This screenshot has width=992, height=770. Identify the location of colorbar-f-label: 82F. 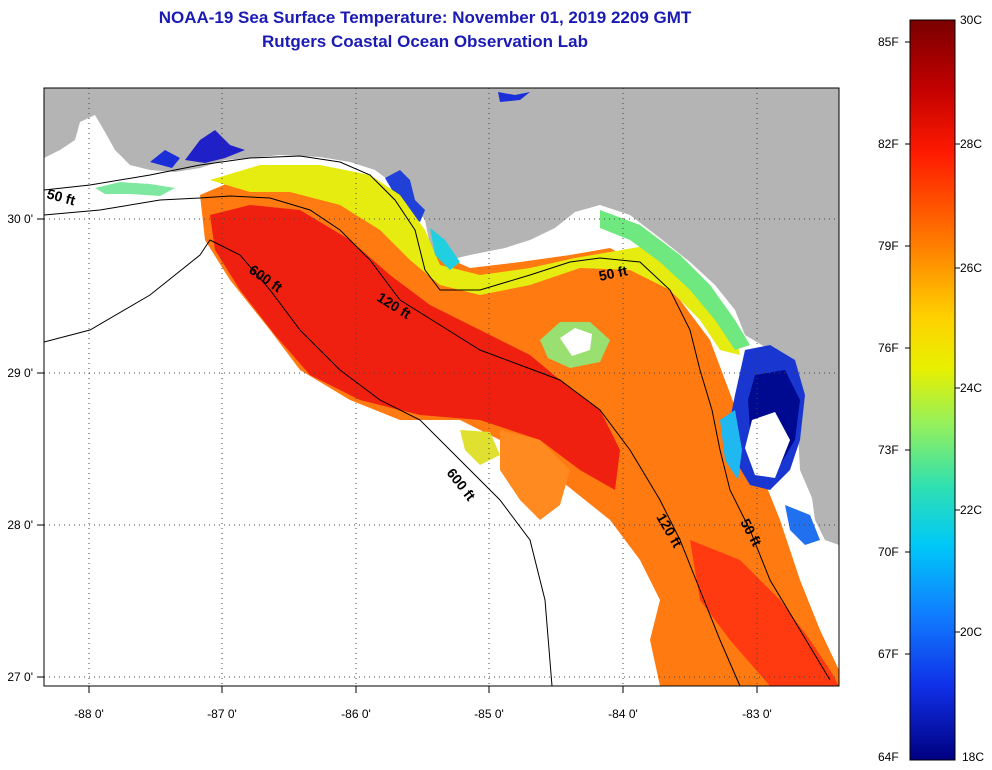
(888, 144).